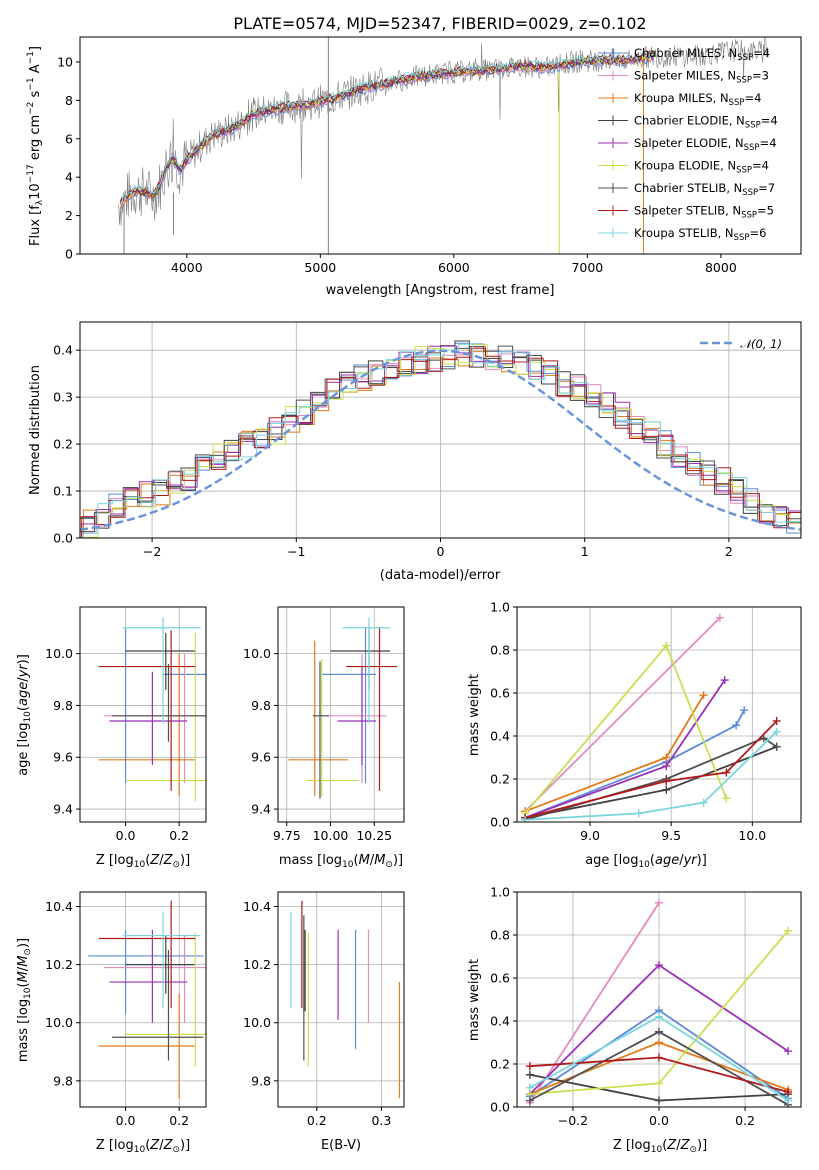  I want to click on ebv-xlabel: E(B-V), so click(341, 1145).